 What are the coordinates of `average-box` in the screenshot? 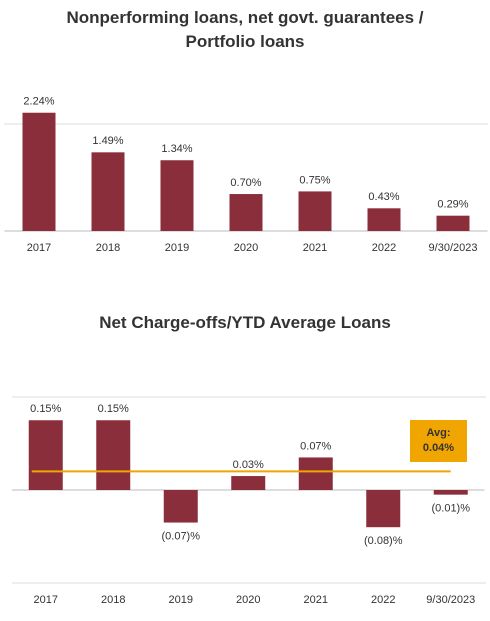 It's located at (438, 441).